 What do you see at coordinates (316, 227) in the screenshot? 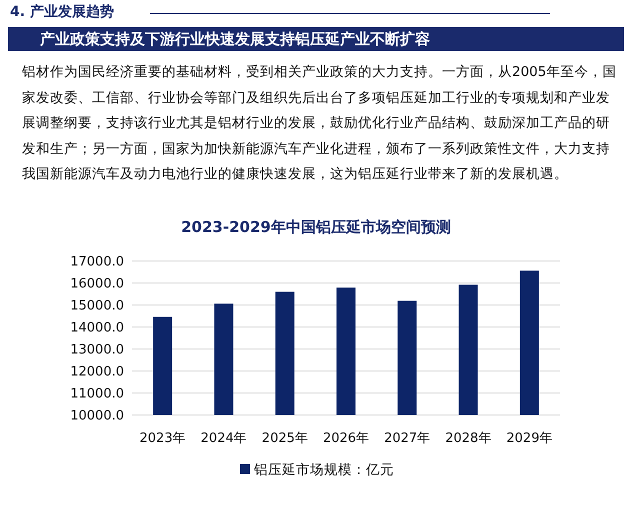
I see `title: 2023-2029年中国铝压延市场空间预测` at bounding box center [316, 227].